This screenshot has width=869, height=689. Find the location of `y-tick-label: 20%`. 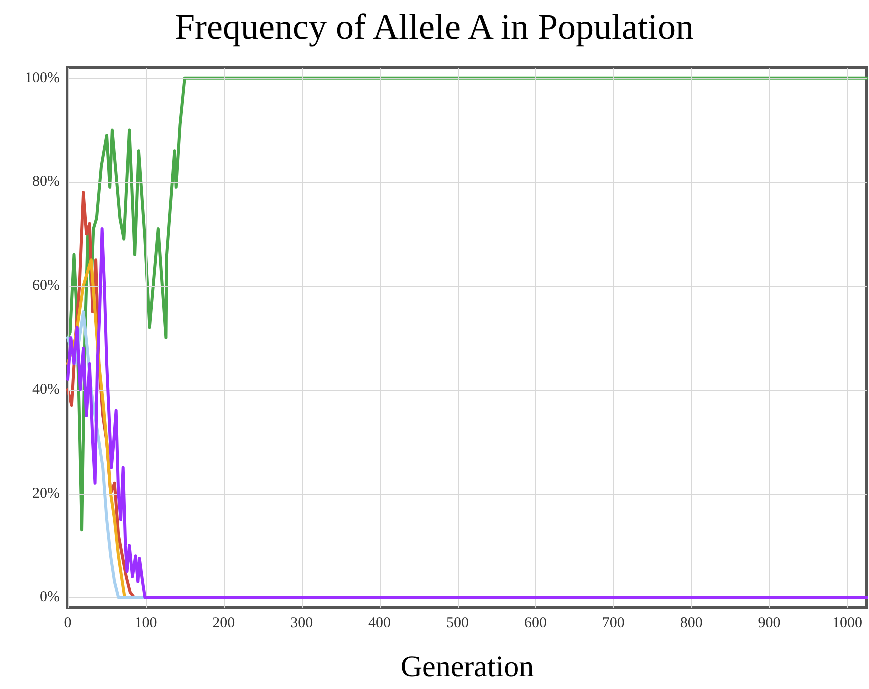

y-tick-label: 20% is located at coordinates (46, 494).